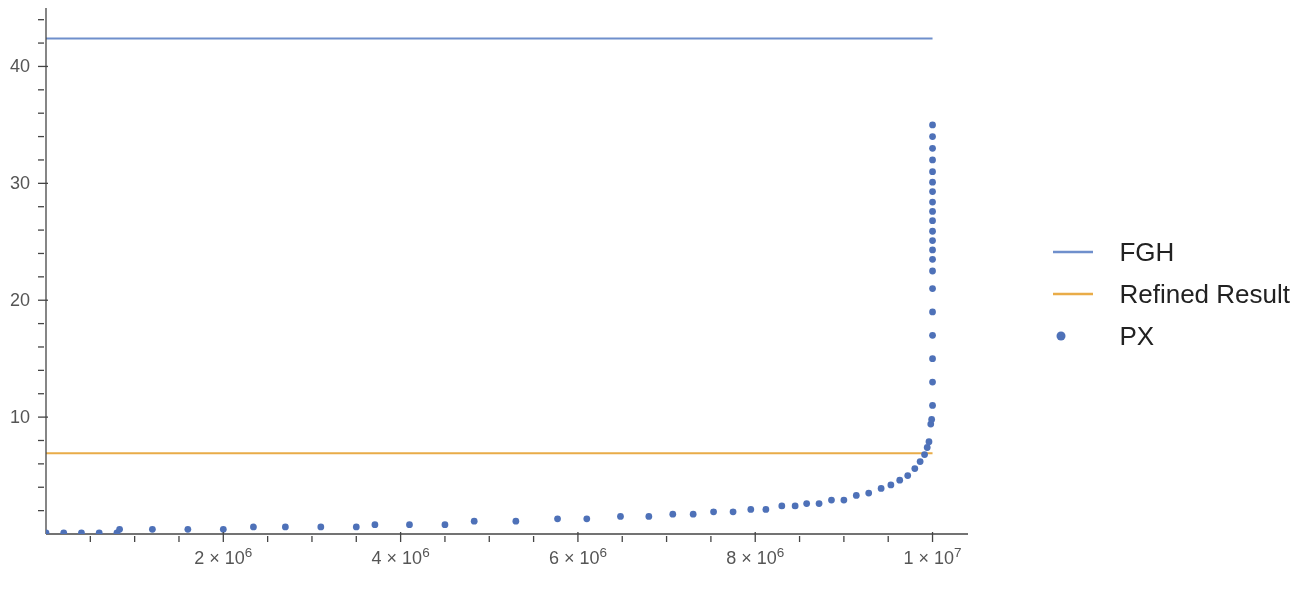 Image resolution: width=1308 pixels, height=589 pixels. What do you see at coordinates (223, 556) in the screenshot?
I see `x-tick-label: 2 × 10$^{6}$` at bounding box center [223, 556].